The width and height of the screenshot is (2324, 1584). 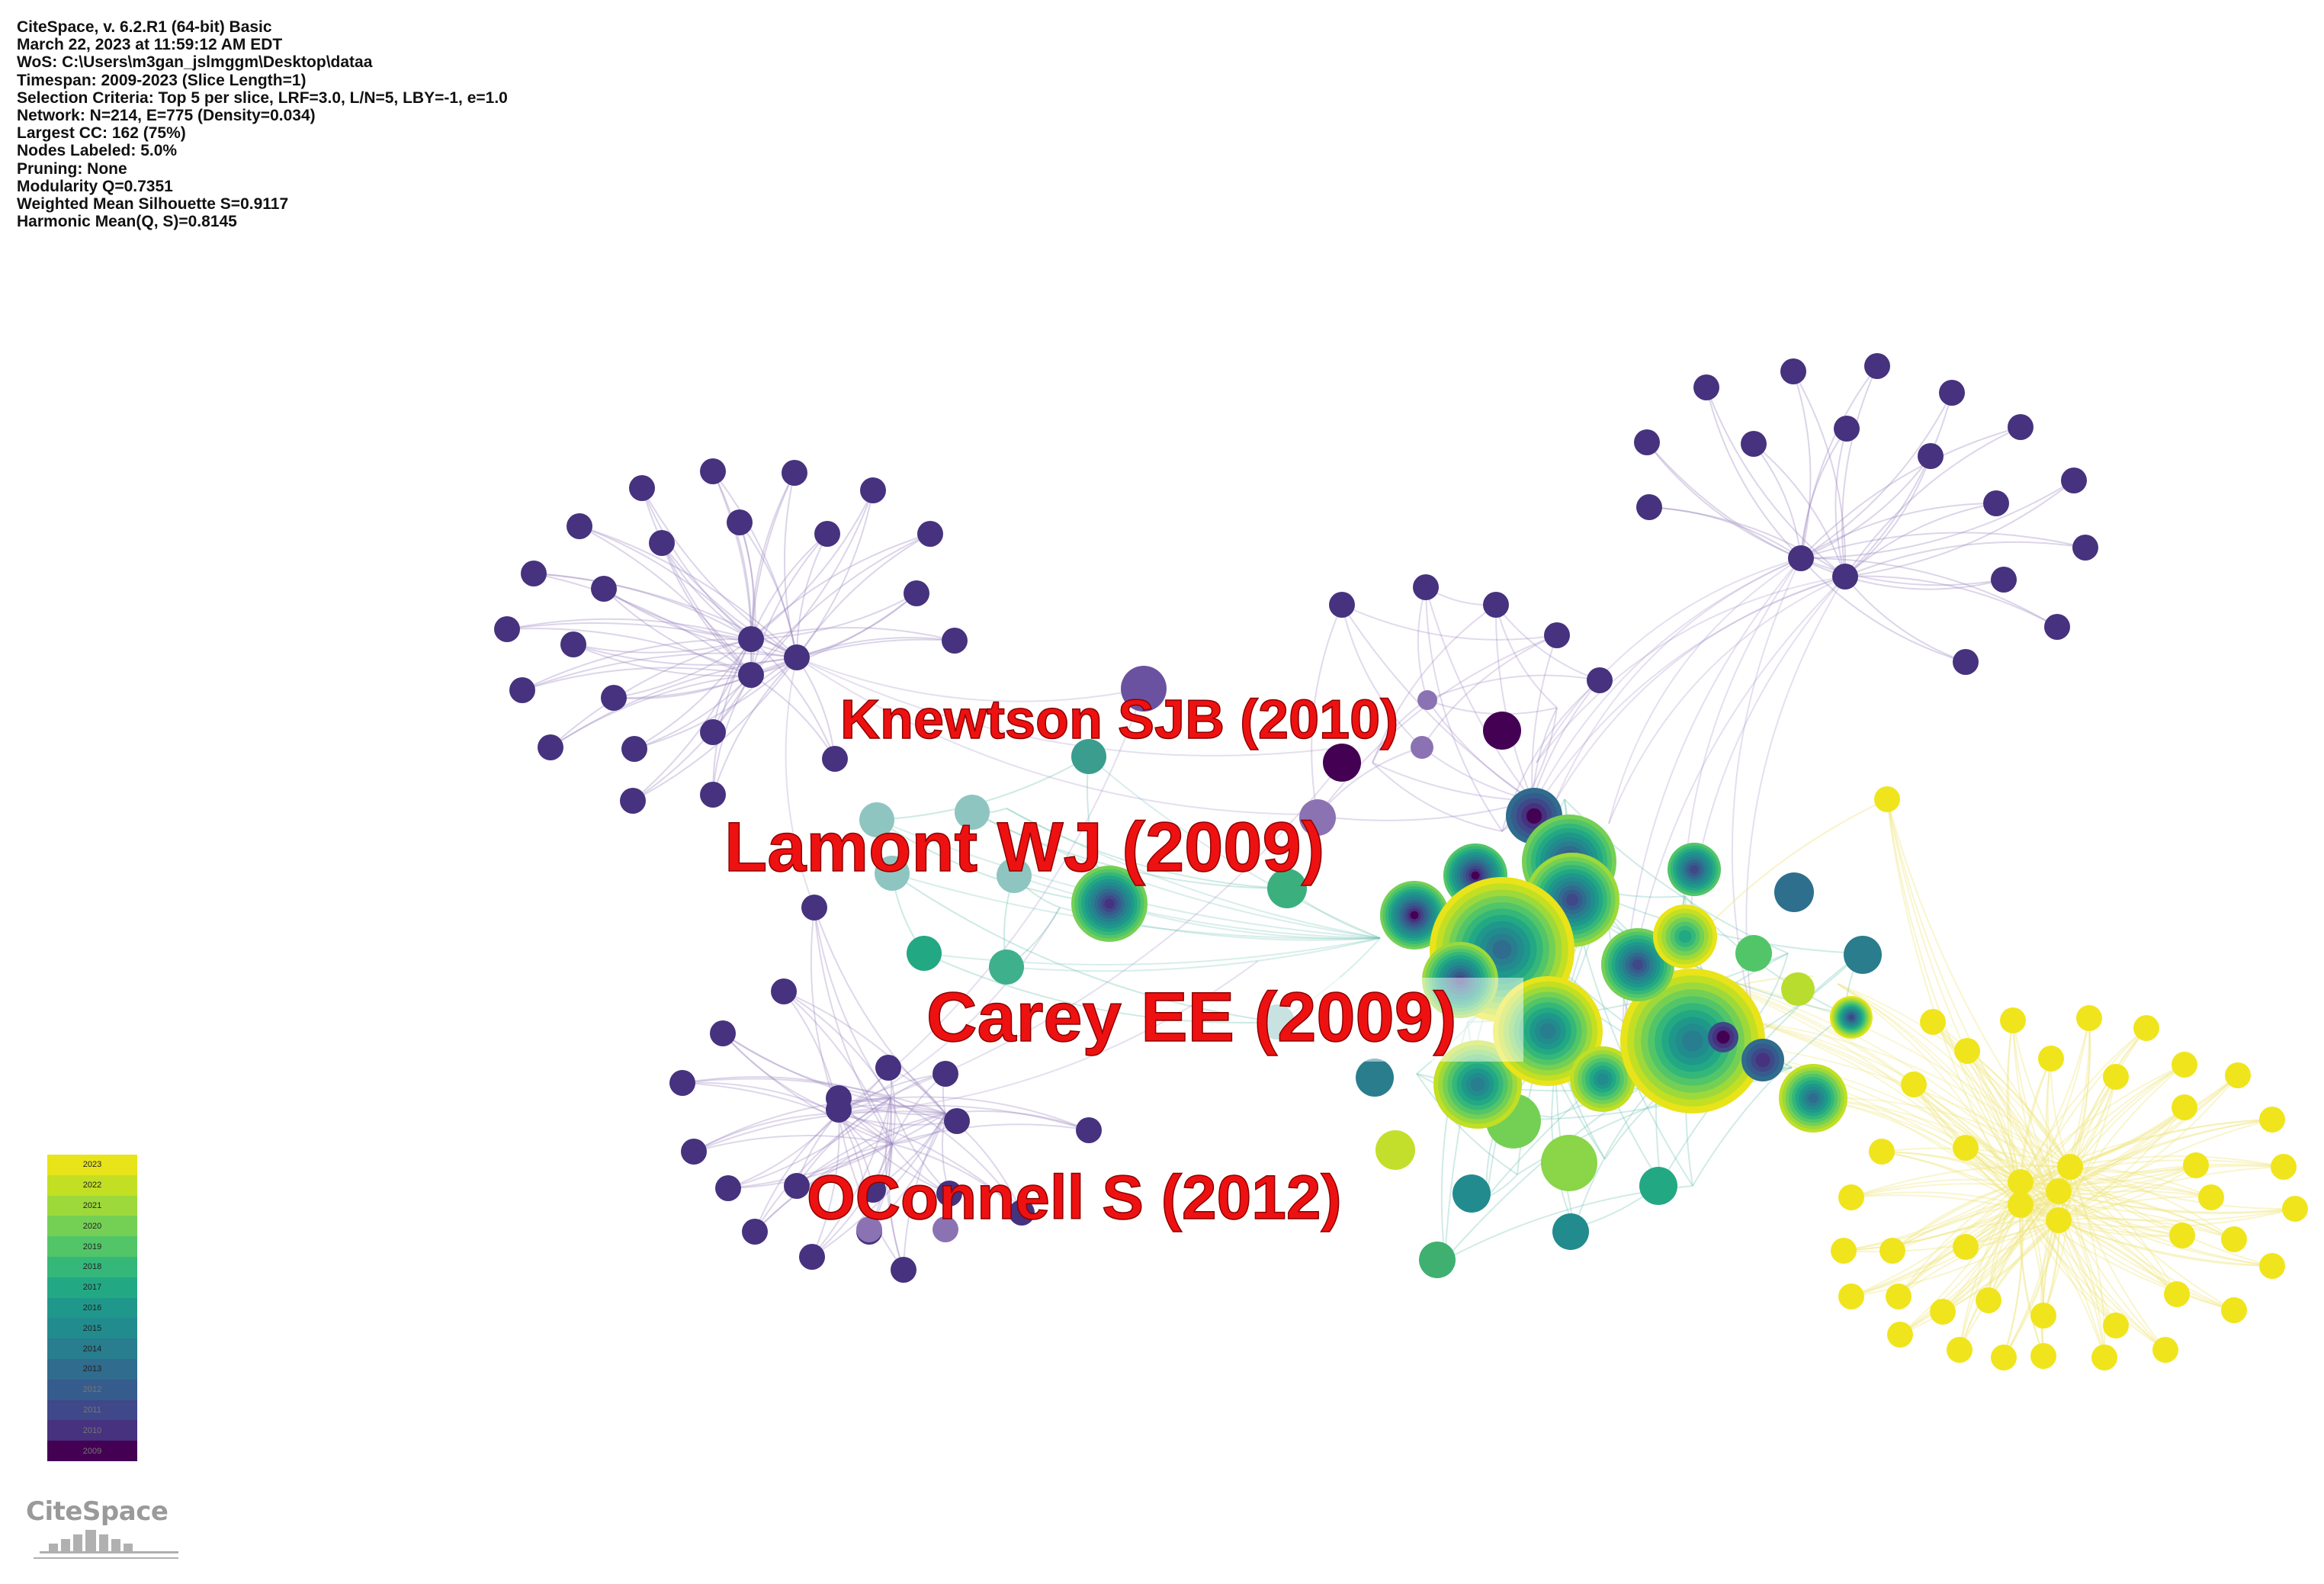 I want to click on node-label-0: Knewtson SJB (2010), so click(x=1119, y=720).